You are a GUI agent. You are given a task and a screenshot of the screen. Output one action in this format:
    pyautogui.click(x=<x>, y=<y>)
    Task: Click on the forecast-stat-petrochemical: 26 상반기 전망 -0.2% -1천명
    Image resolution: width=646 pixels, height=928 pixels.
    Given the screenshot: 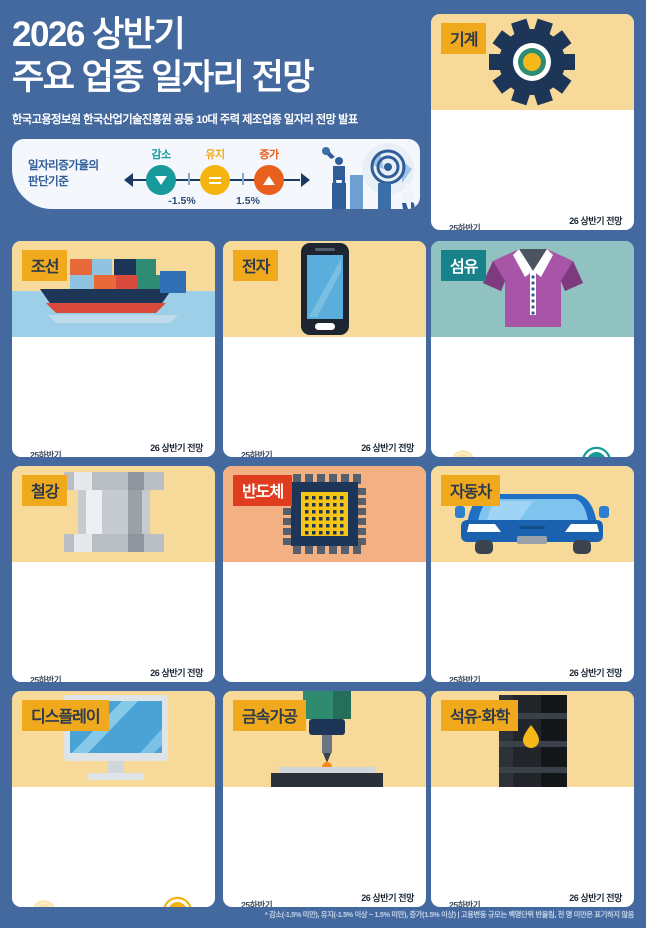 What is the action you would take?
    pyautogui.click(x=595, y=899)
    